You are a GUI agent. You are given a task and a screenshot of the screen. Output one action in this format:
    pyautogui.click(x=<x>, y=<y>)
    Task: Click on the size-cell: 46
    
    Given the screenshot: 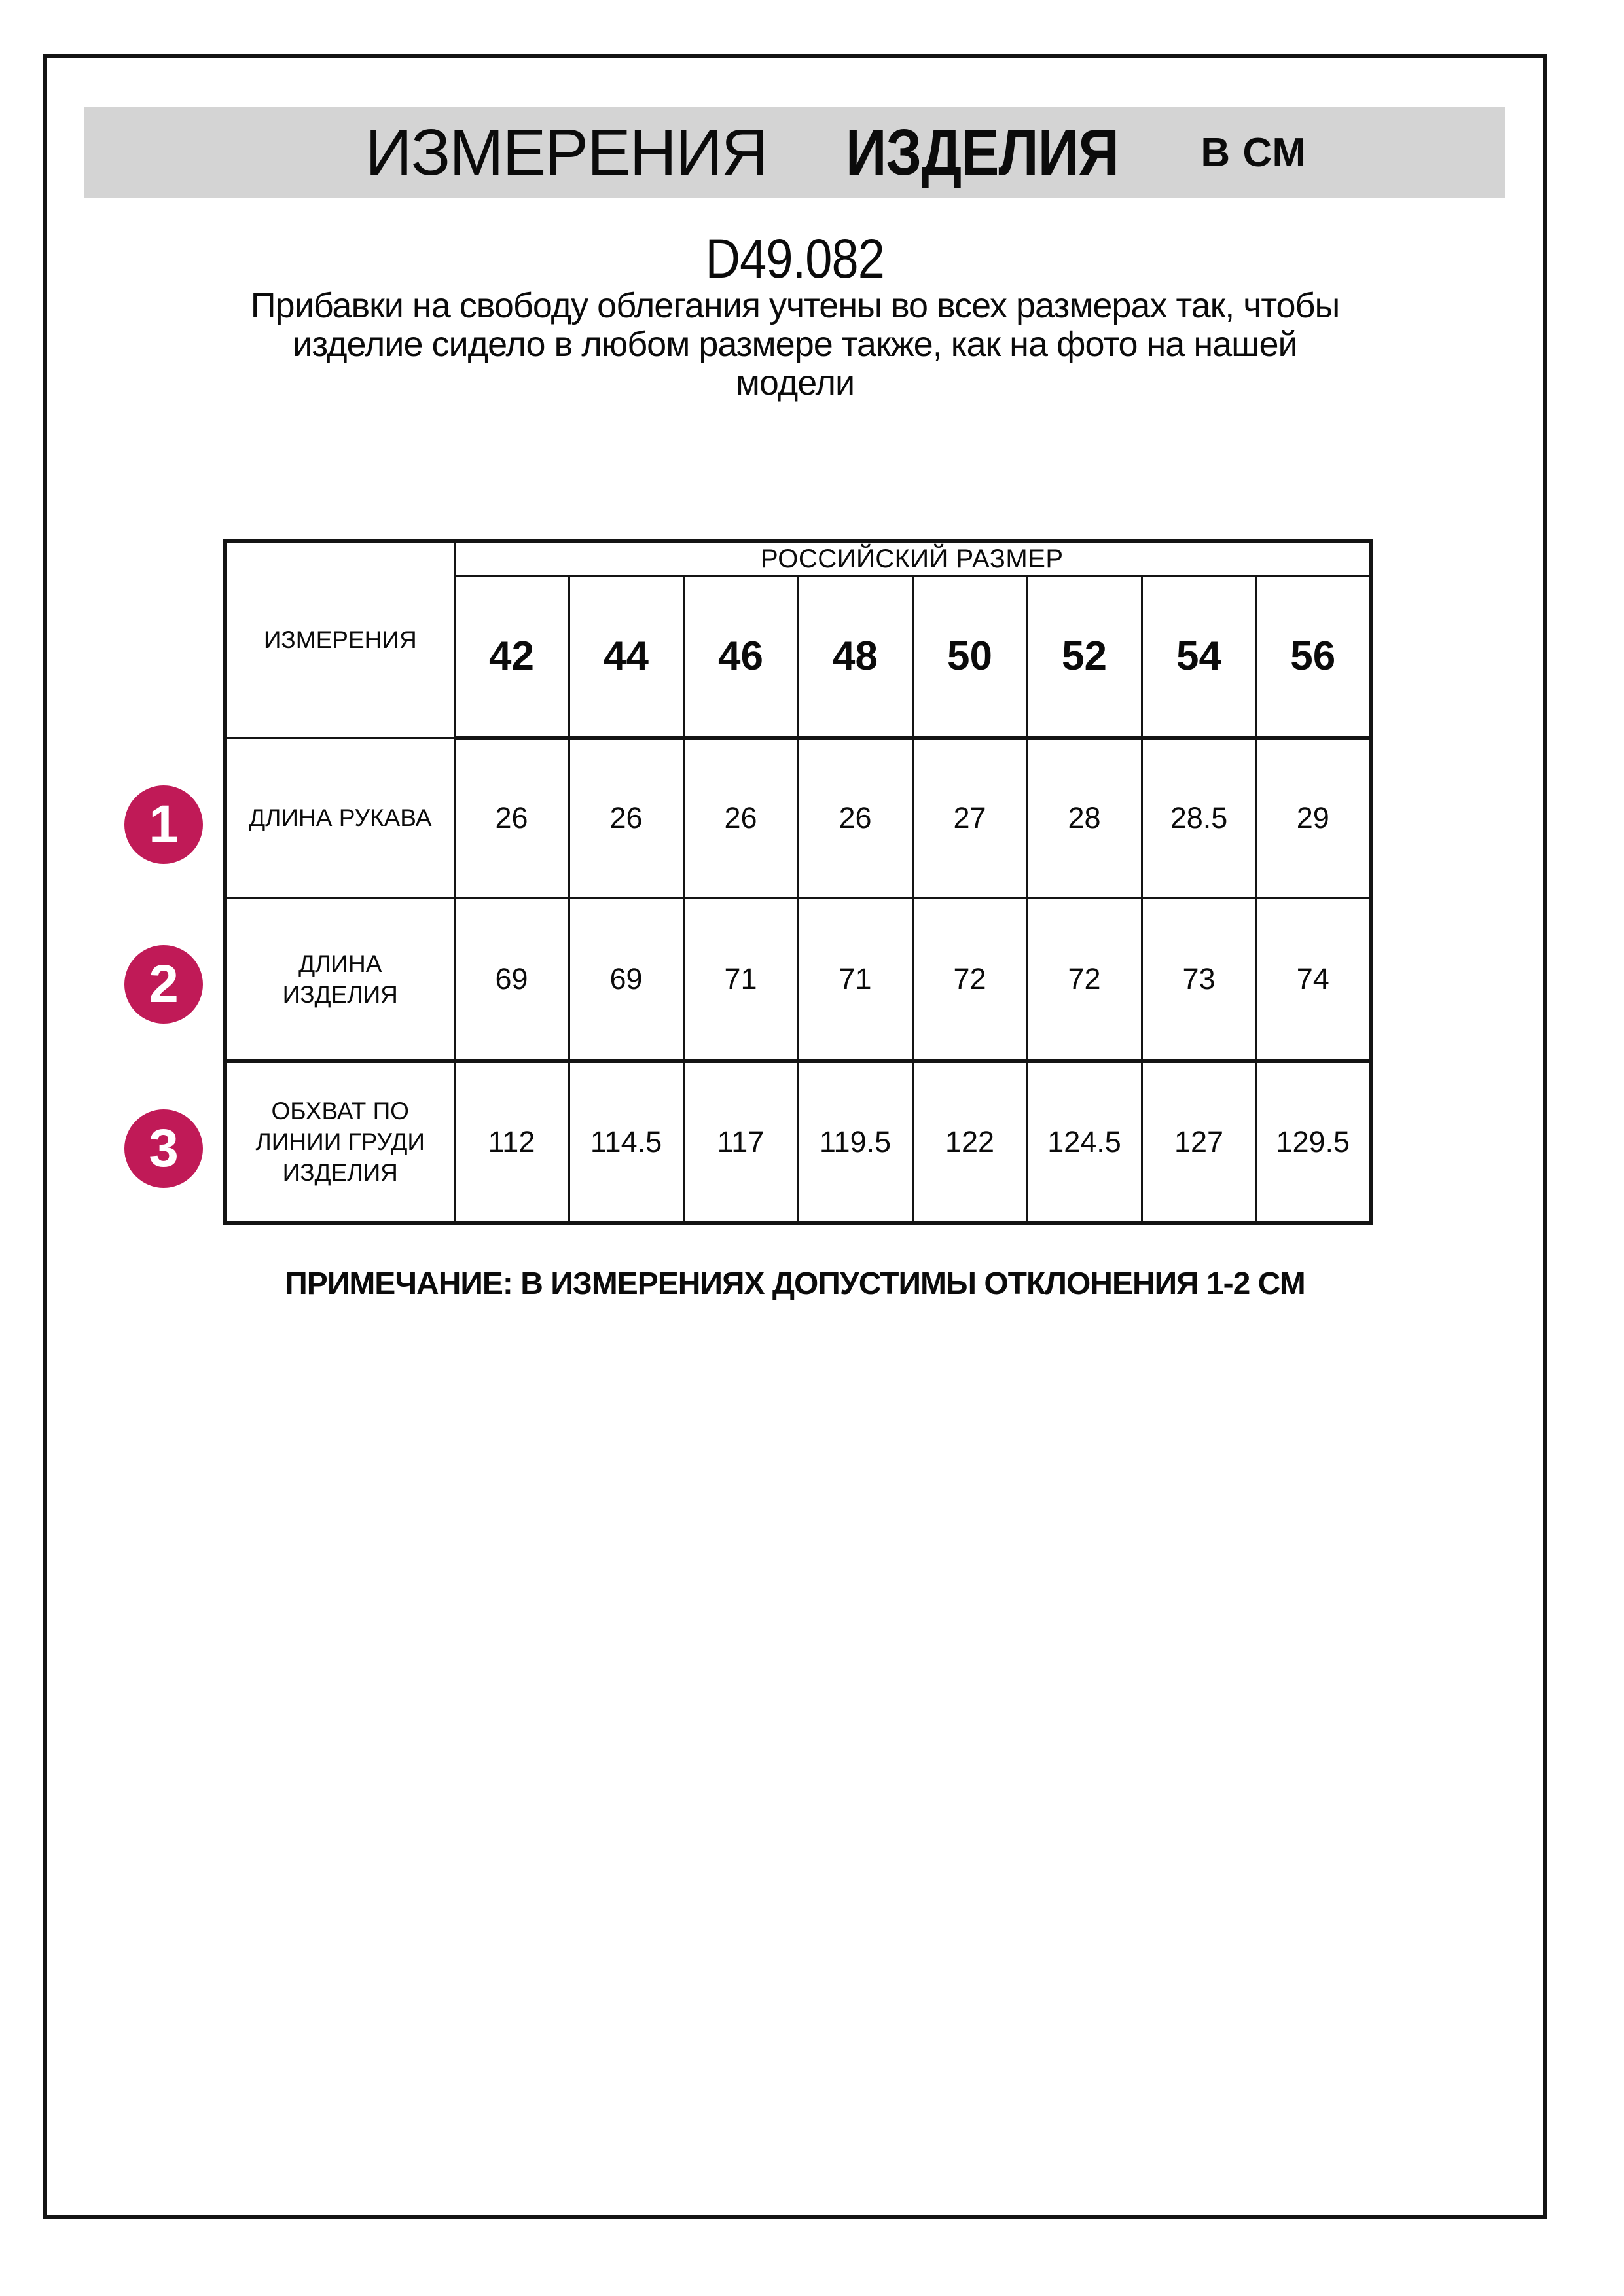 What is the action you would take?
    pyautogui.click(x=740, y=657)
    